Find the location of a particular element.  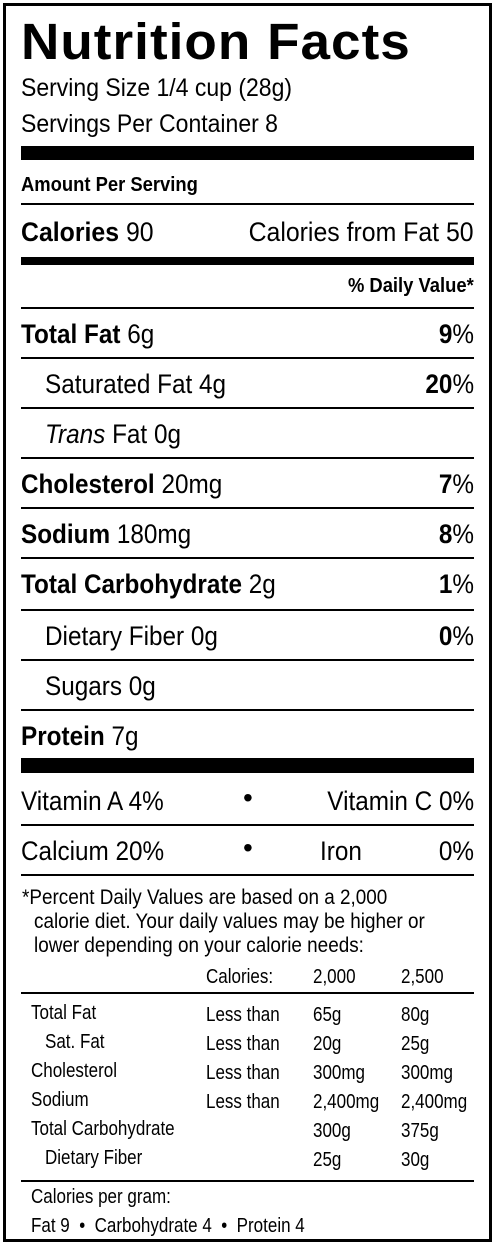

nutrient-row-saturated-fat: Saturated Fat 4g 20% is located at coordinates (247, 384).